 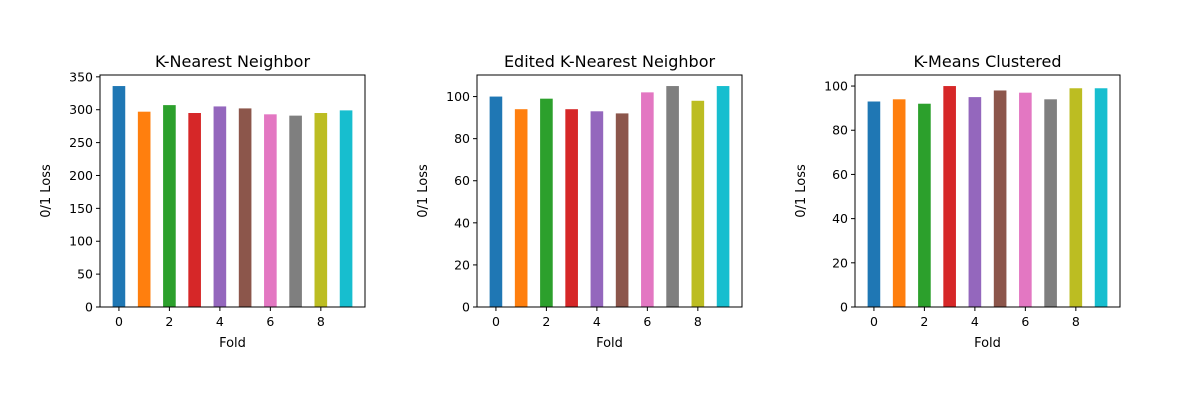 What do you see at coordinates (546, 321) in the screenshot?
I see `edited-knn-x-tick-label: 2` at bounding box center [546, 321].